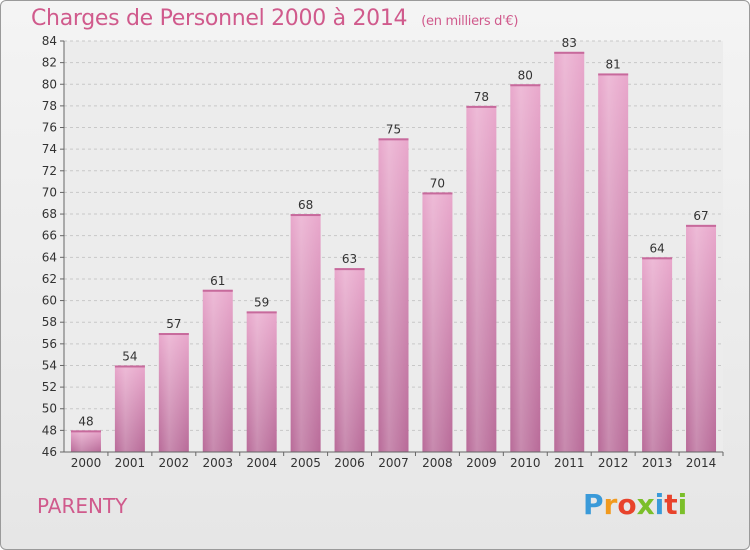 The image size is (750, 550). What do you see at coordinates (657, 463) in the screenshot?
I see `x-tick-label: 2013` at bounding box center [657, 463].